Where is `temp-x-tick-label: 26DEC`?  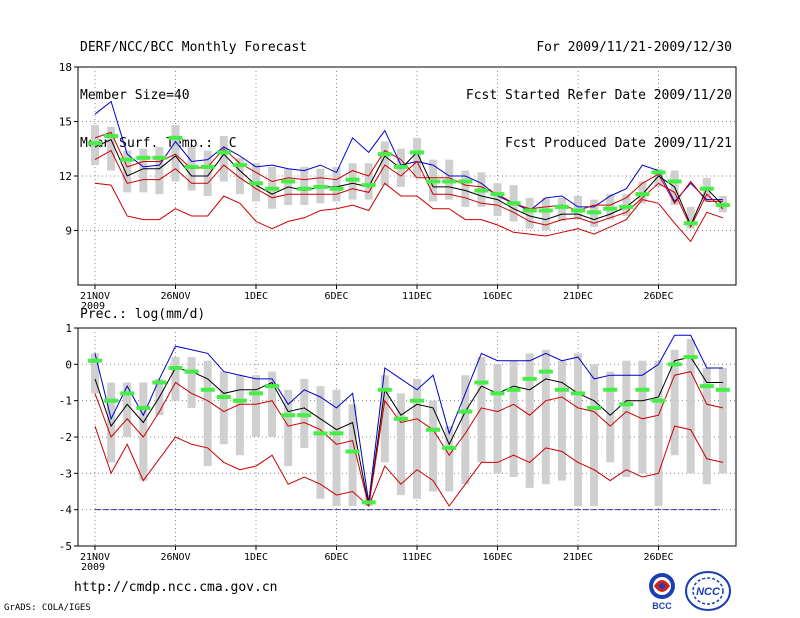 temp-x-tick-label: 26DEC is located at coordinates (658, 296).